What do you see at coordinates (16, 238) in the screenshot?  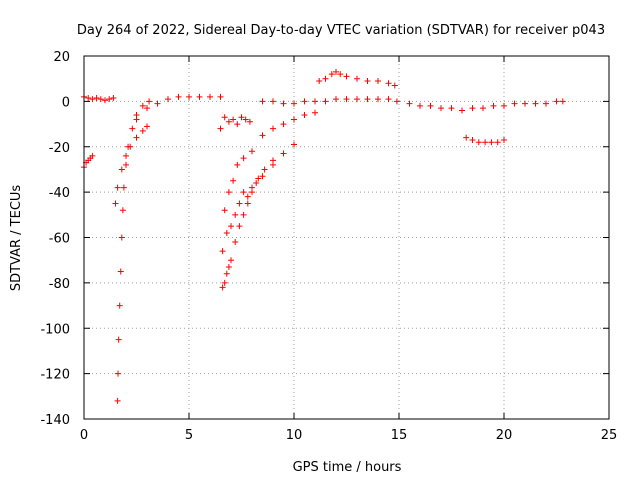 I see `y-axis-label: SDTVAR / TECUs` at bounding box center [16, 238].